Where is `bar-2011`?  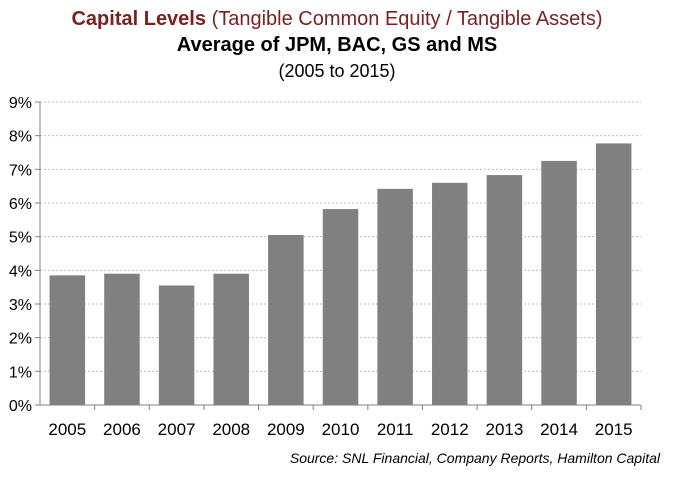 bar-2011 is located at coordinates (395, 296).